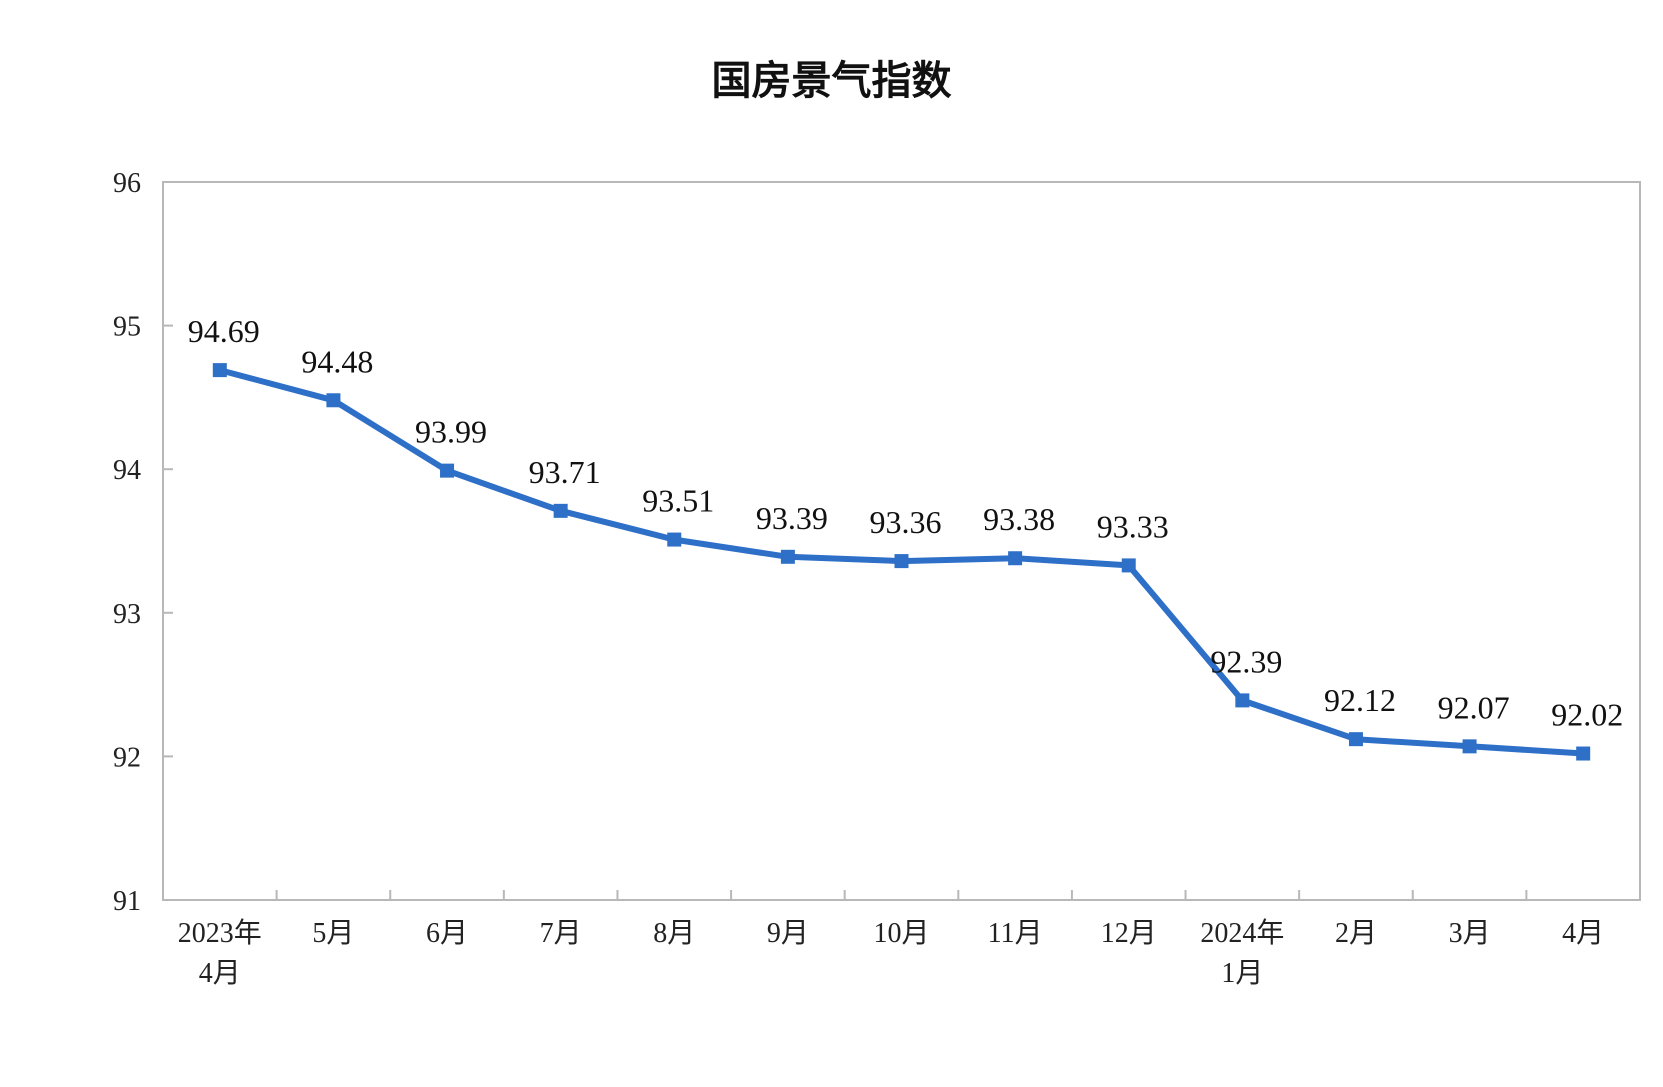 The width and height of the screenshot is (1663, 1087). What do you see at coordinates (674, 933) in the screenshot?
I see `x-category-label: 8月` at bounding box center [674, 933].